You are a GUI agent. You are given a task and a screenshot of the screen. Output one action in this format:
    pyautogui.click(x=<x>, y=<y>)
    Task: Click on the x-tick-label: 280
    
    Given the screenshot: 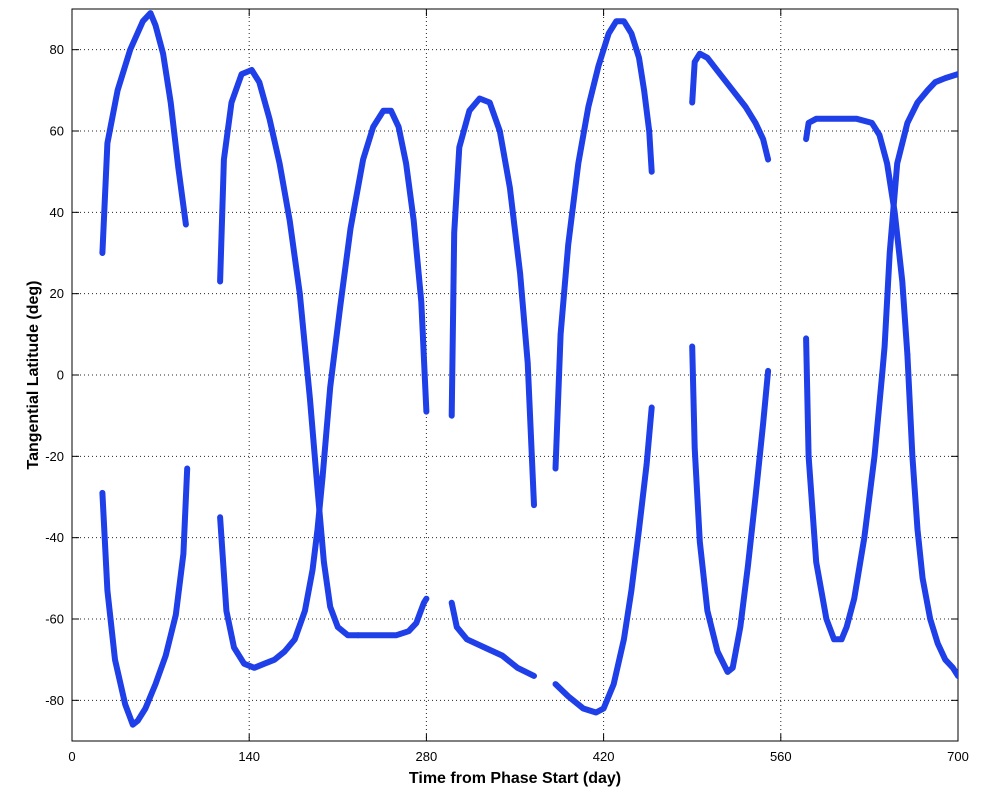 What is the action you would take?
    pyautogui.click(x=427, y=756)
    